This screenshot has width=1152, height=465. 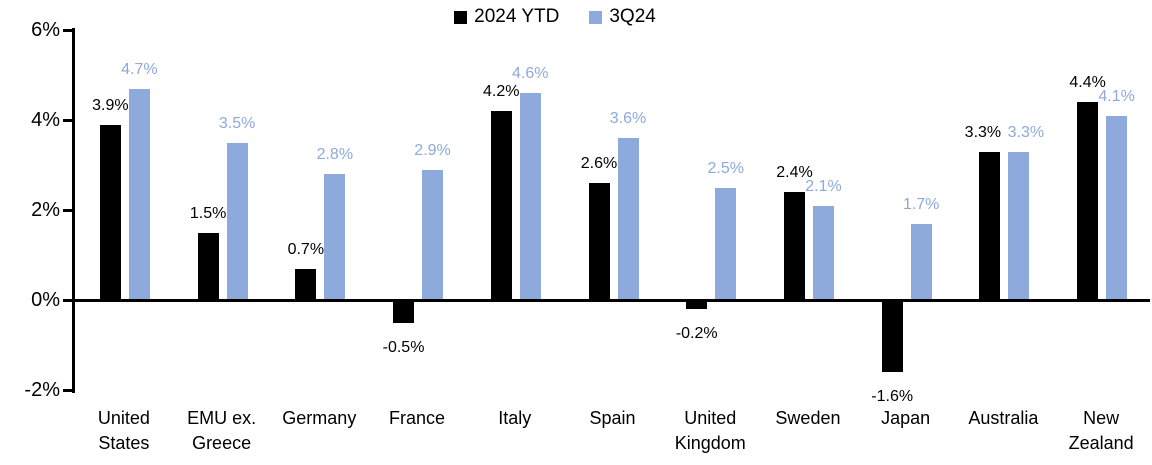 What do you see at coordinates (42, 390) in the screenshot?
I see `y-tick-label-2: -2%` at bounding box center [42, 390].